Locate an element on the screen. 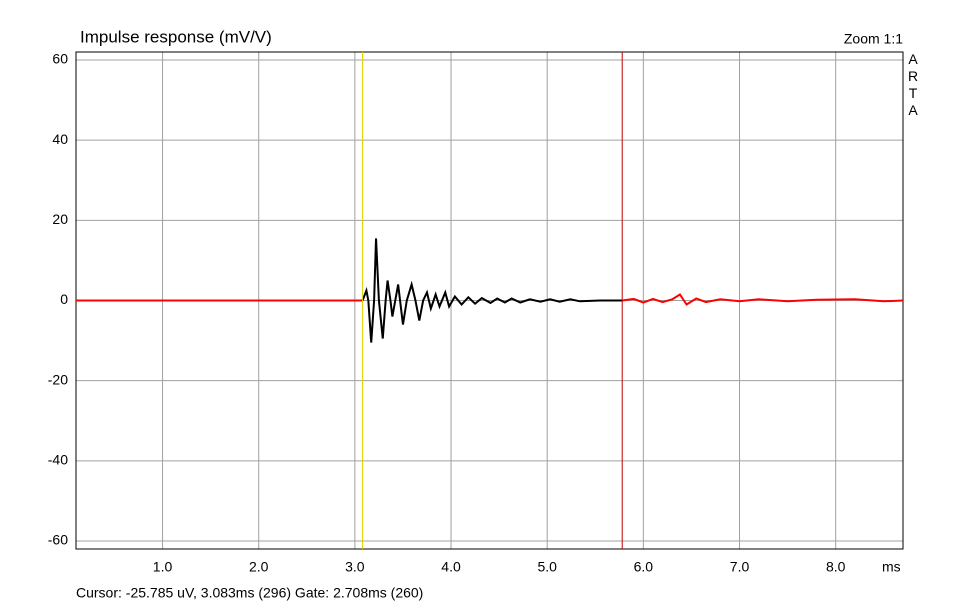 The width and height of the screenshot is (957, 607). zoom-label: Zoom 1:1 is located at coordinates (873, 39).